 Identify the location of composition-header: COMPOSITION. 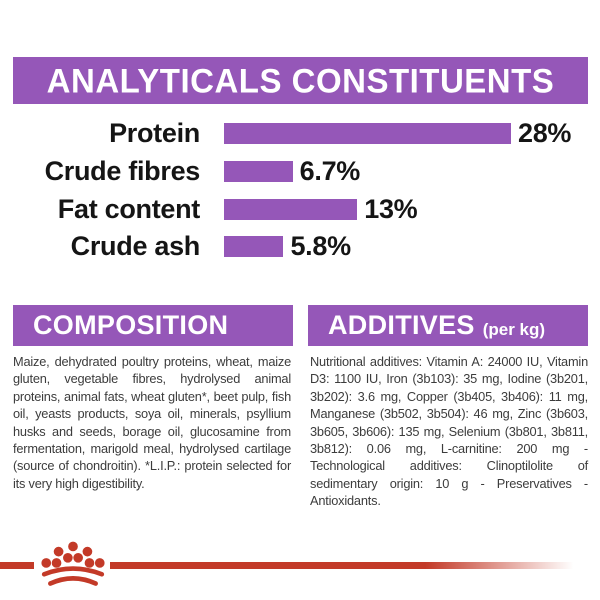
(153, 325).